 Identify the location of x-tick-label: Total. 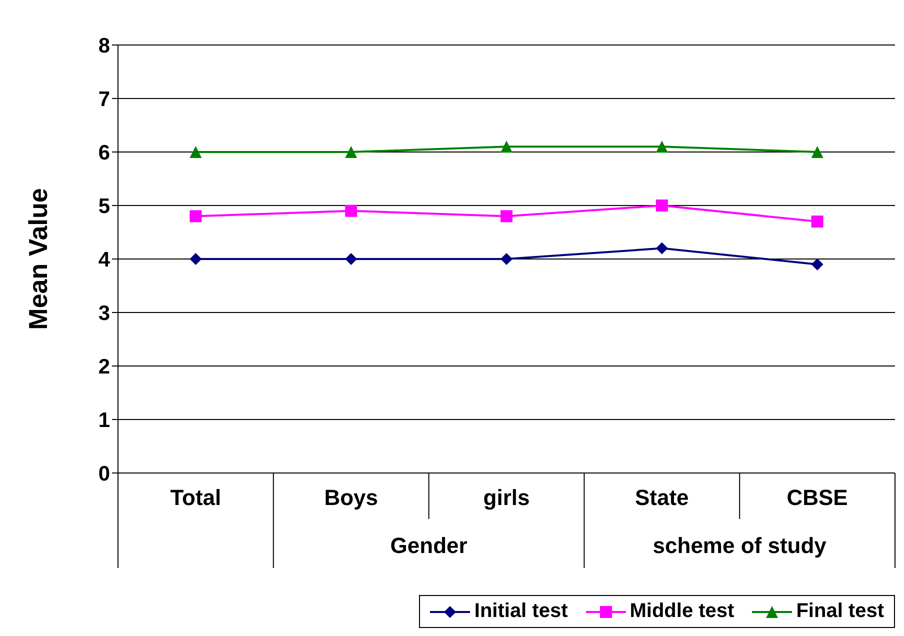
(196, 497).